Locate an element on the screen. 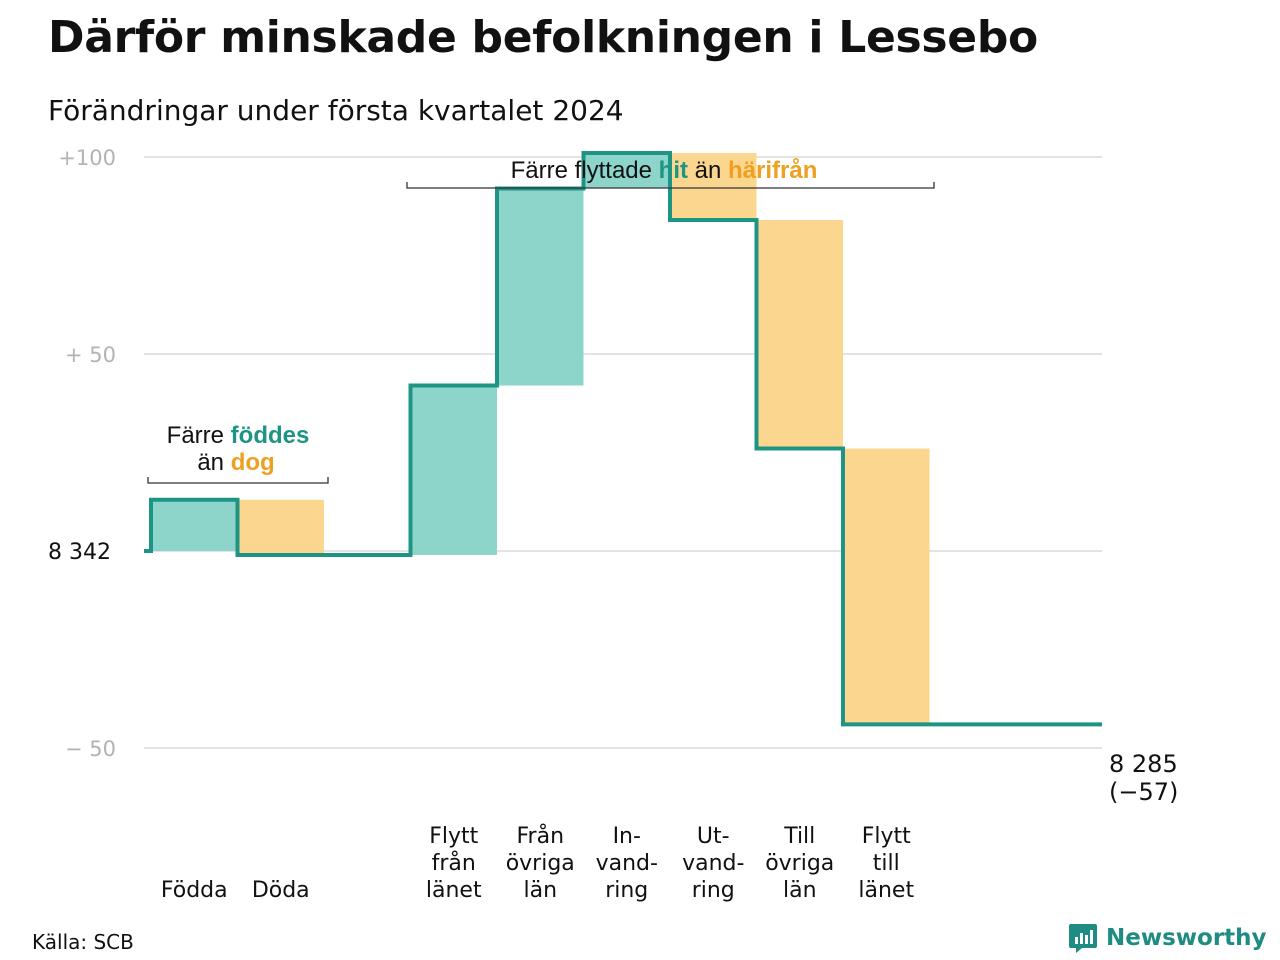 The width and height of the screenshot is (1280, 960). annotation-births: Färre föddes än dog is located at coordinates (238, 453).